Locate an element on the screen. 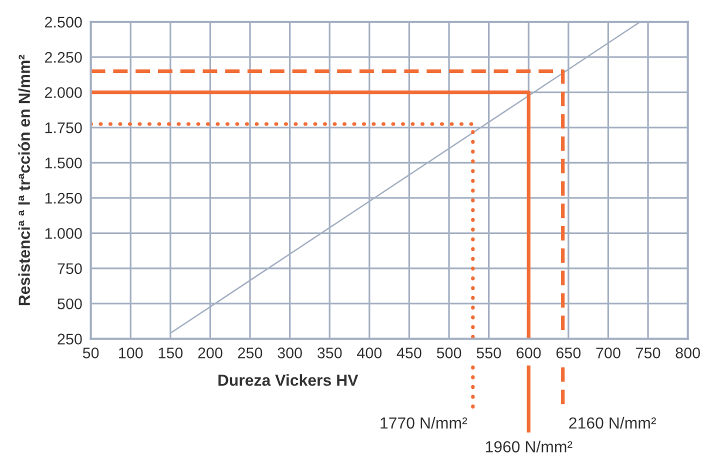  x-tick-label: 100 is located at coordinates (131, 353).